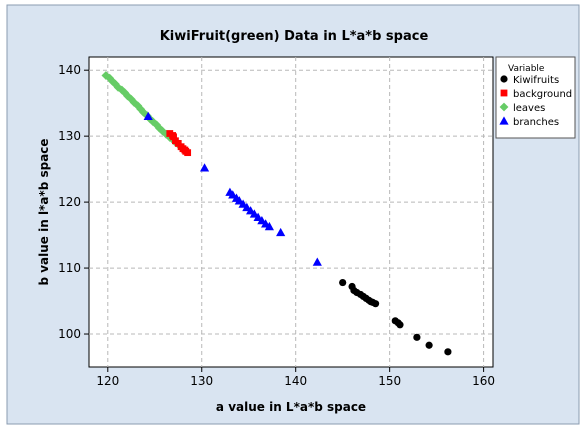  I want to click on y-tick-label: 100, so click(69, 334).